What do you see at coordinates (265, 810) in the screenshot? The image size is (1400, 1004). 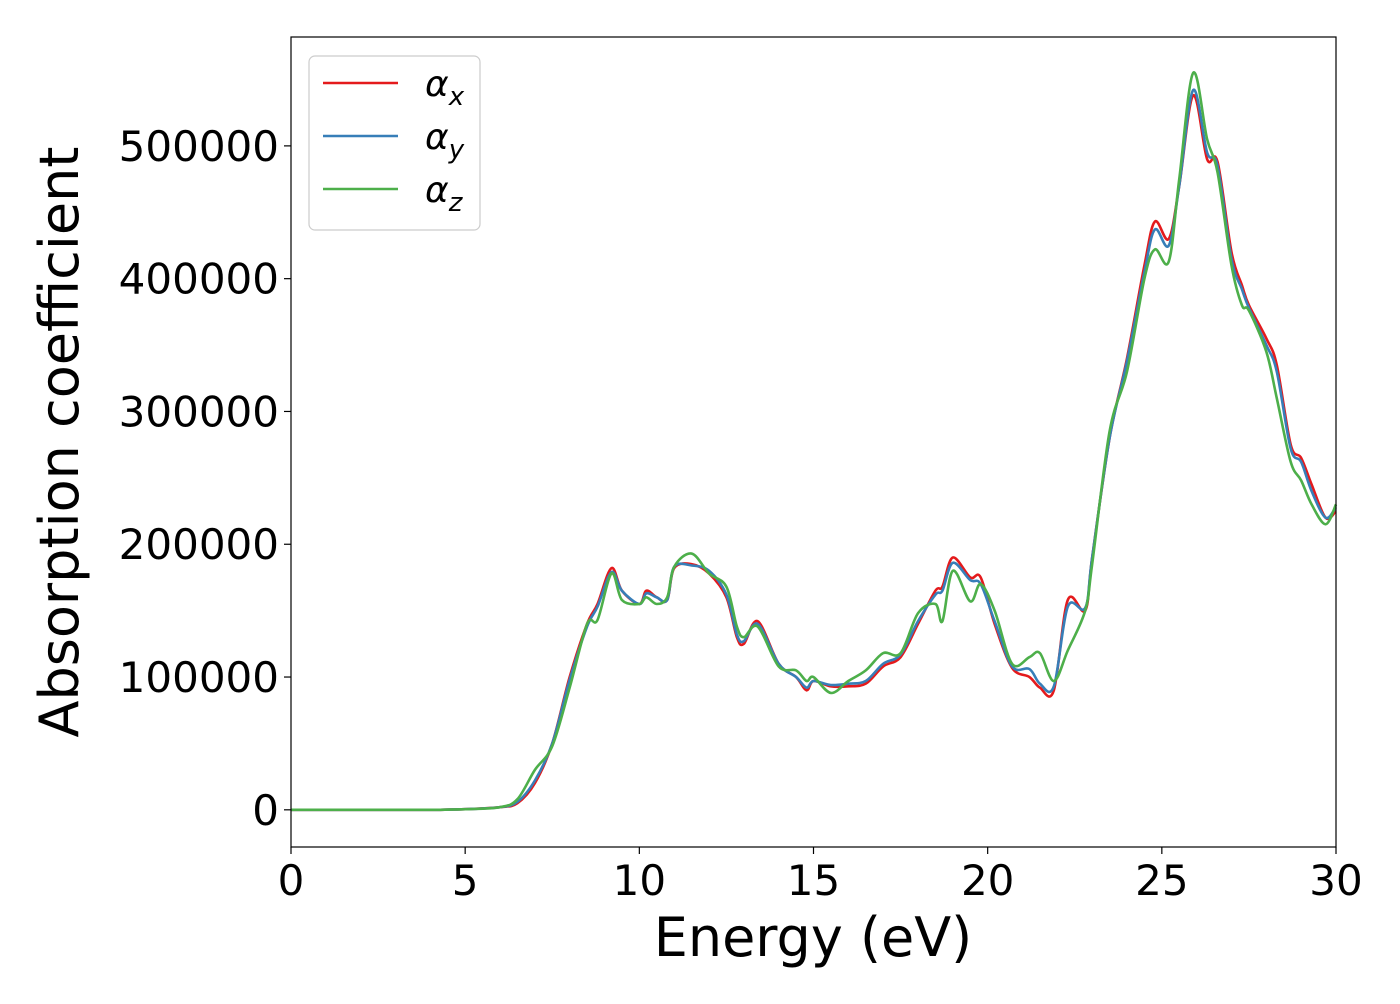 I see `y-tick-label: 0` at bounding box center [265, 810].